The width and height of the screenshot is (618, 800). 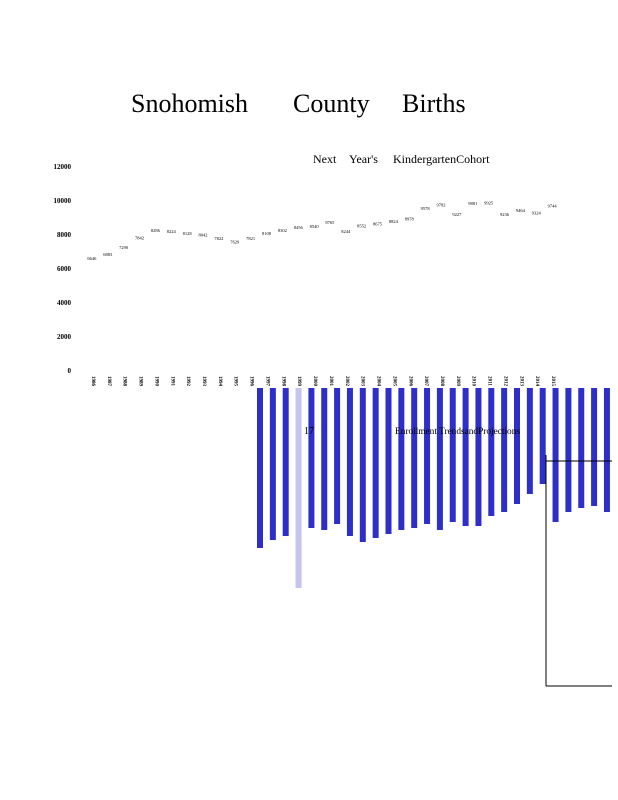 I want to click on x-tick-label: 1989, so click(x=140, y=381).